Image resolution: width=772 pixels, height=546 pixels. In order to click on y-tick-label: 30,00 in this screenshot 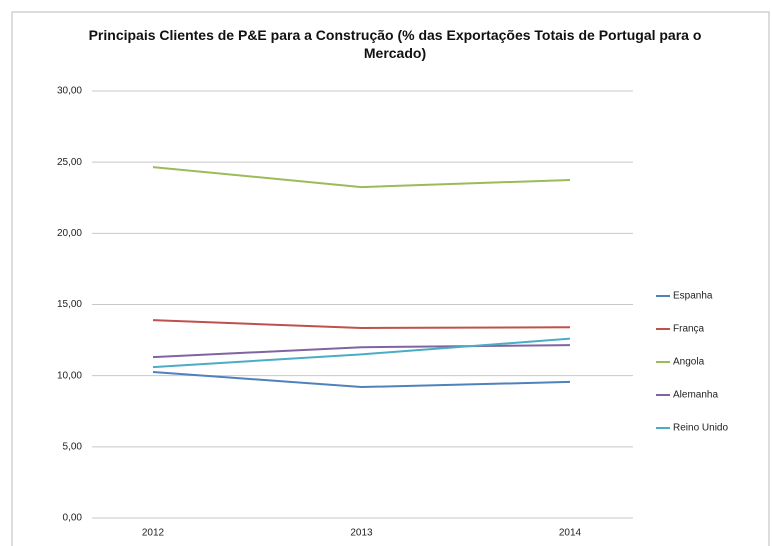, I will do `click(69, 91)`.